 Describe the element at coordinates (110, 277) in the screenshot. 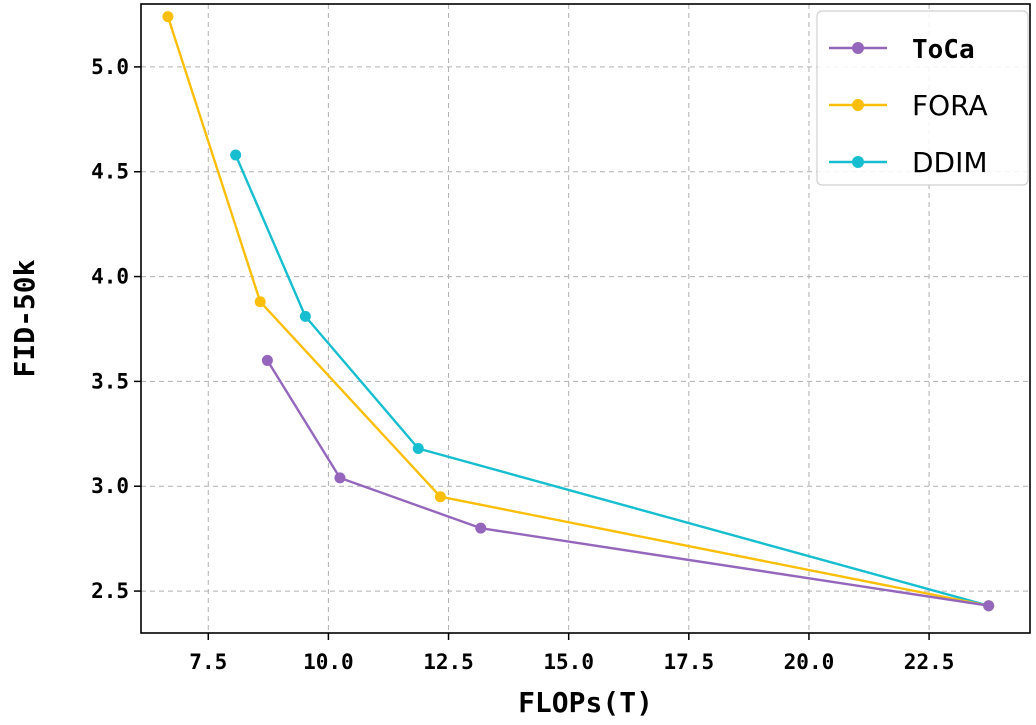

I see `y-tick-label: 4.0` at that location.